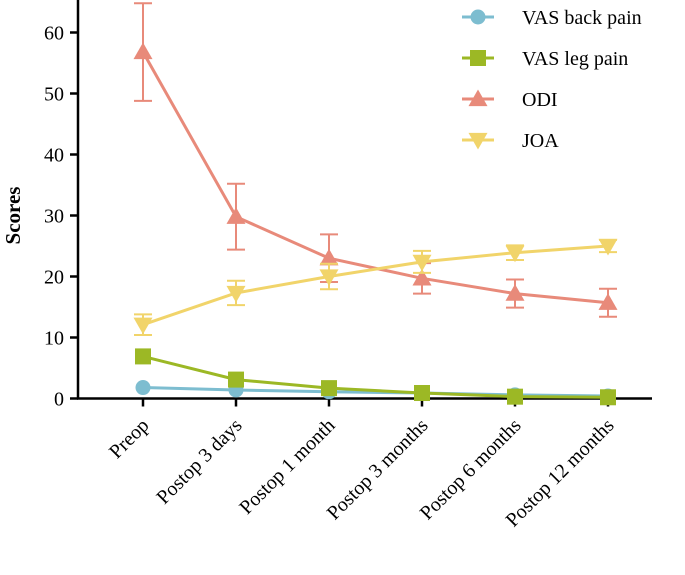 The width and height of the screenshot is (685, 575). Describe the element at coordinates (575, 59) in the screenshot. I see `legend-label: VAS leg pain` at that location.